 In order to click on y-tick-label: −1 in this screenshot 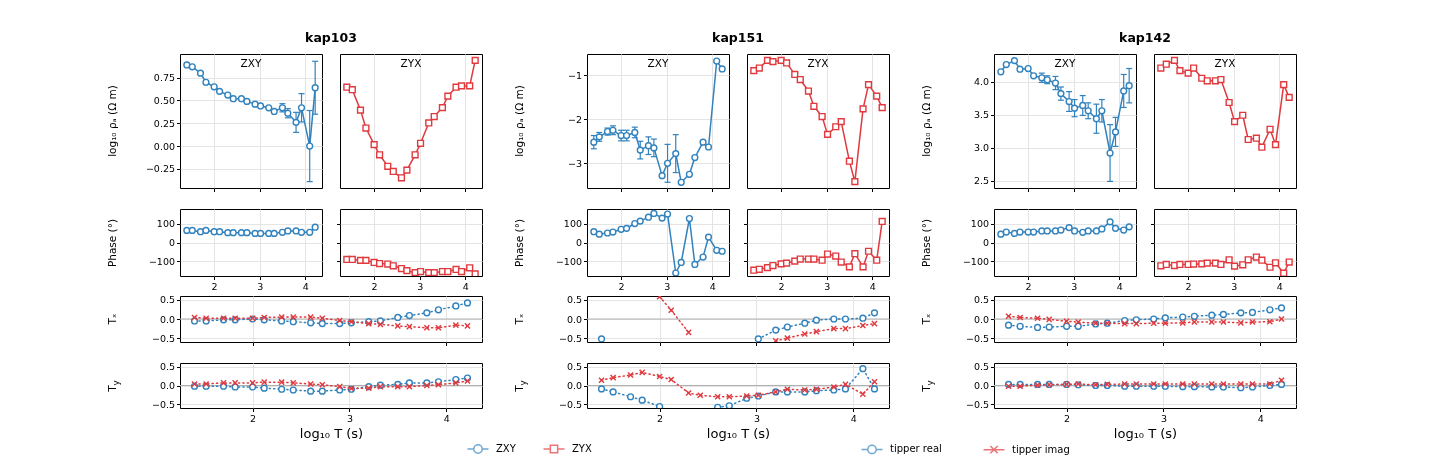, I will do `click(574, 75)`.